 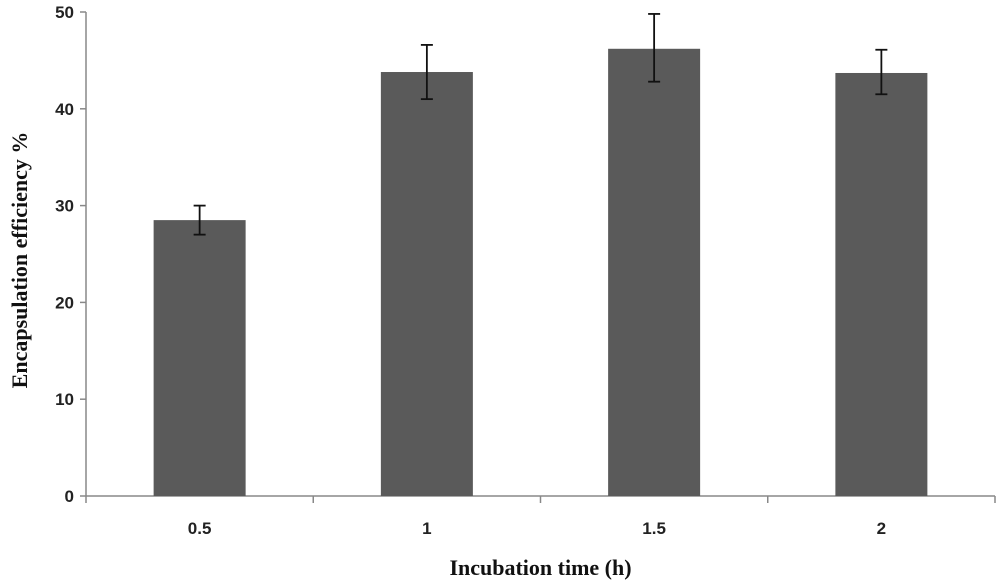 What do you see at coordinates (540, 516) in the screenshot?
I see `x-axis: 0.5 1 1.5 2` at bounding box center [540, 516].